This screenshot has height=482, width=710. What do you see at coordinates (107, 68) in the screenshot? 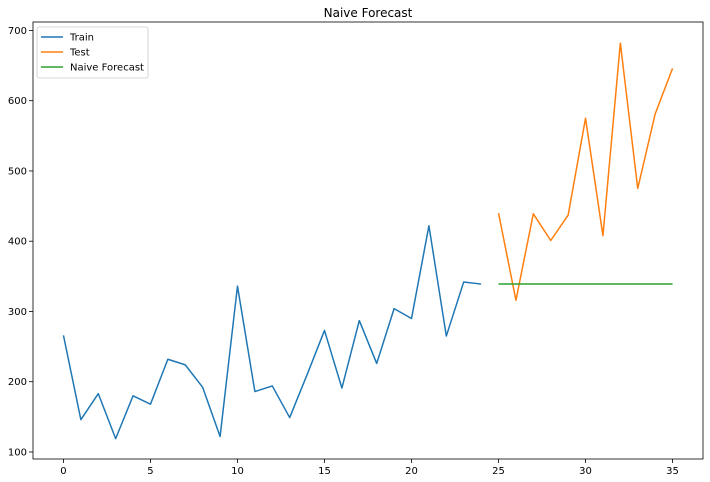
I see `legend-label-naive-forecast: Naive Forecast` at bounding box center [107, 68].